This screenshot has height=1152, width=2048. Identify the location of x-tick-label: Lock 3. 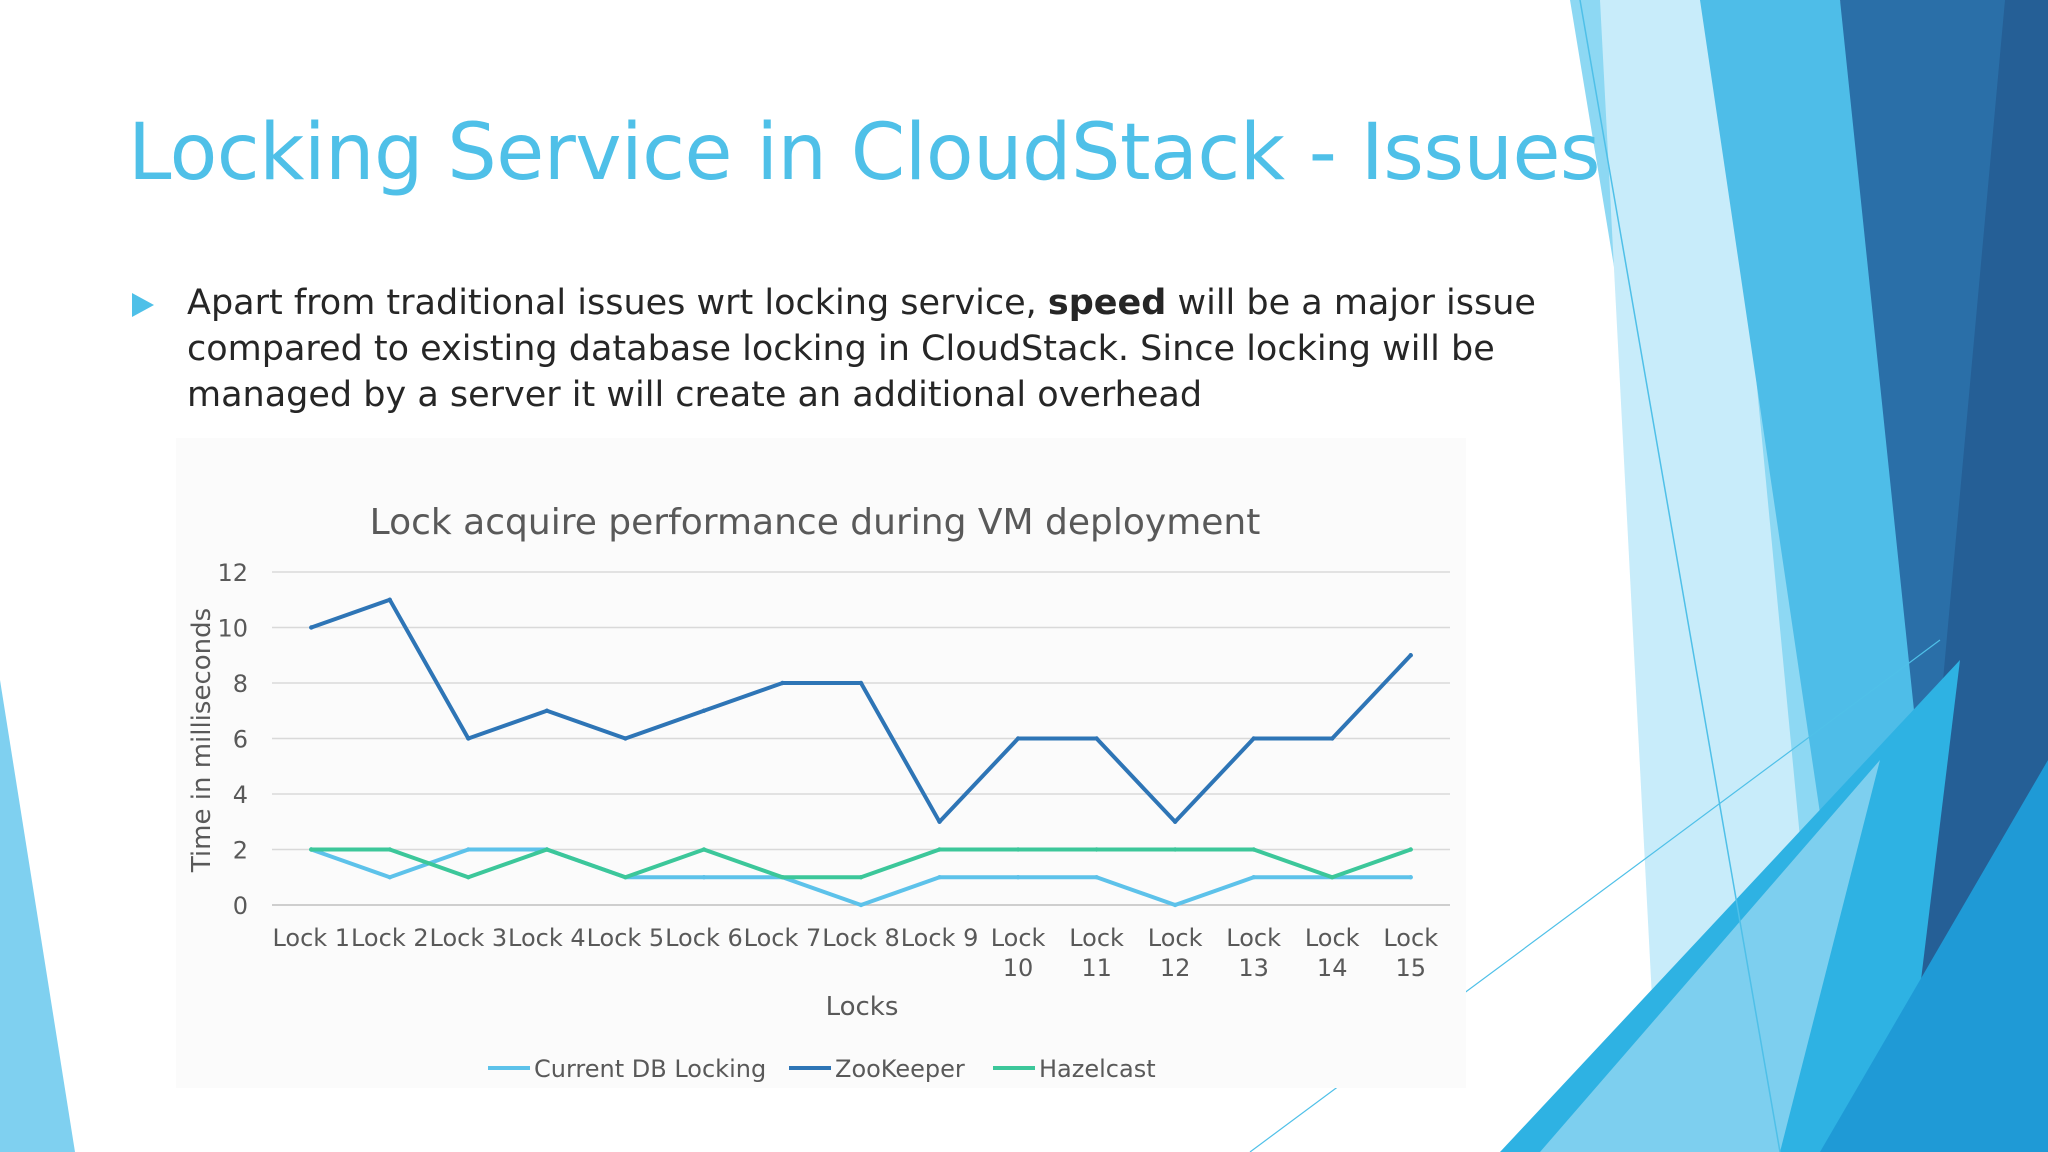
(469, 938).